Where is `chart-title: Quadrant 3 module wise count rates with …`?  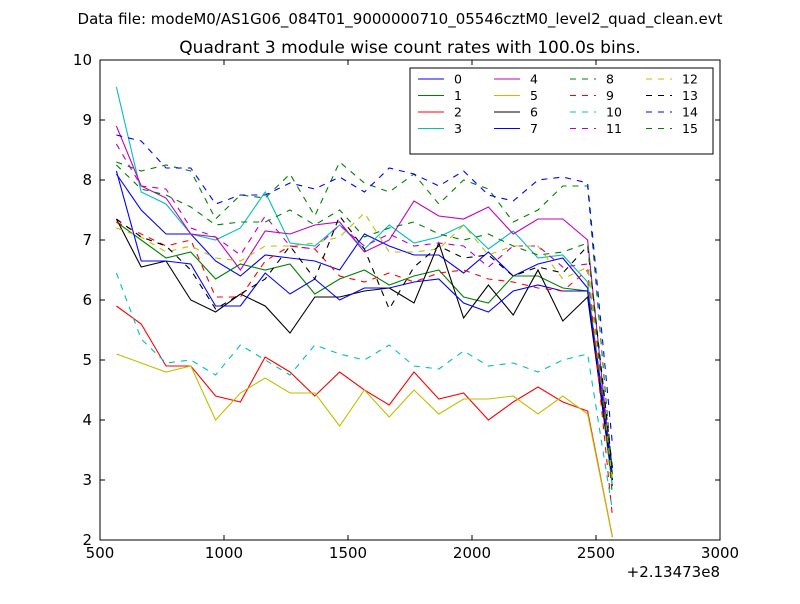 chart-title: Quadrant 3 module wise count rates with … is located at coordinates (409, 48).